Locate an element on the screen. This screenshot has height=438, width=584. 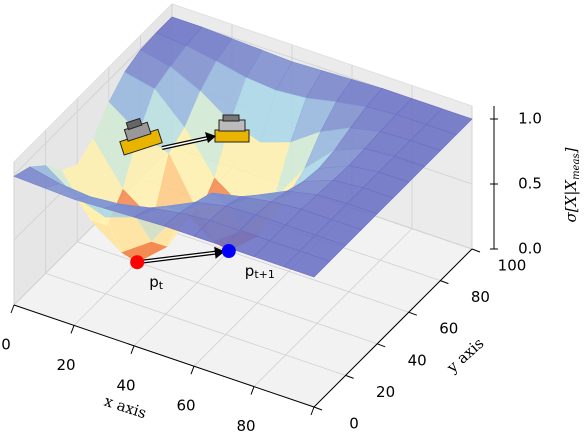
y-tick-label: 0 is located at coordinates (354, 424).